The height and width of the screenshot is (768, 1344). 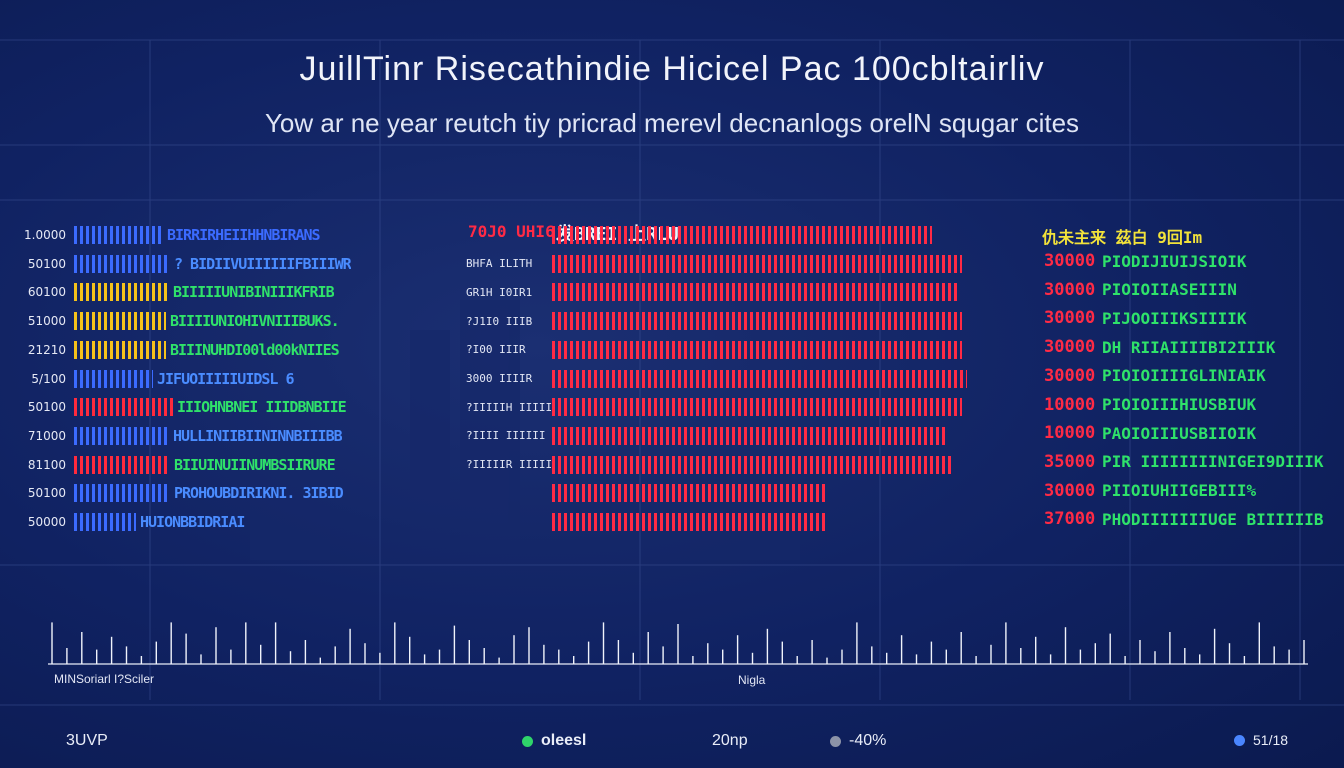 I want to click on right-row-value: 35000, so click(x=1070, y=461).